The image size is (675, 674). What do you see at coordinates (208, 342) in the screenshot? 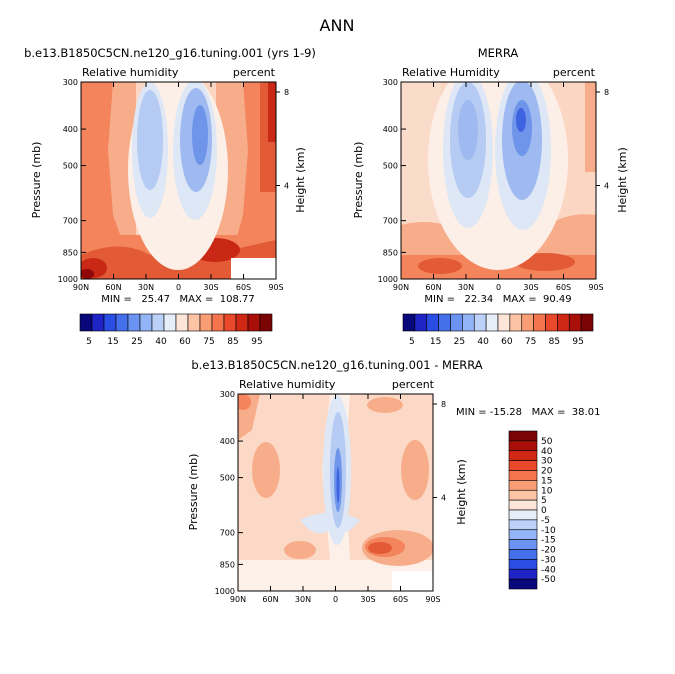
I see `colorbar-label: 75` at bounding box center [208, 342].